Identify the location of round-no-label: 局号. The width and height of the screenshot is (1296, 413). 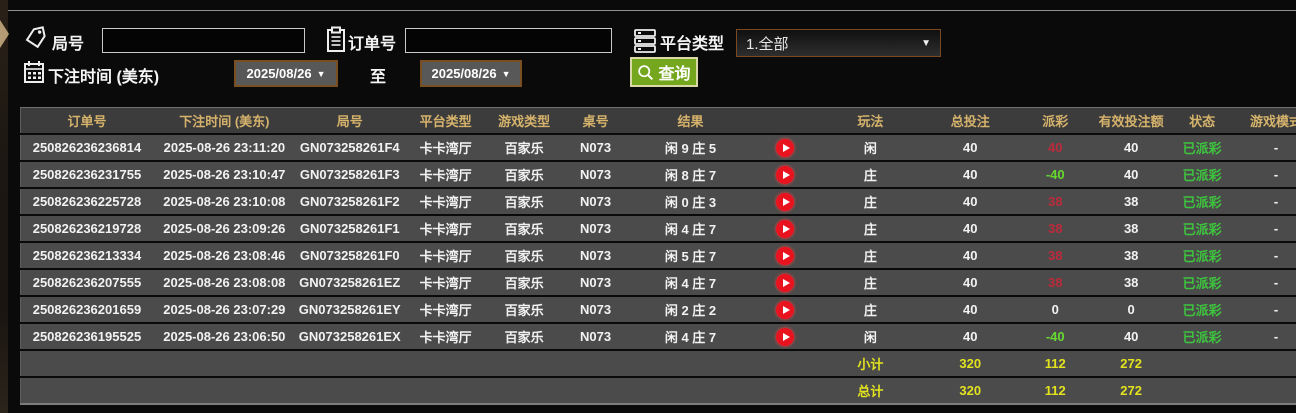
(68, 44).